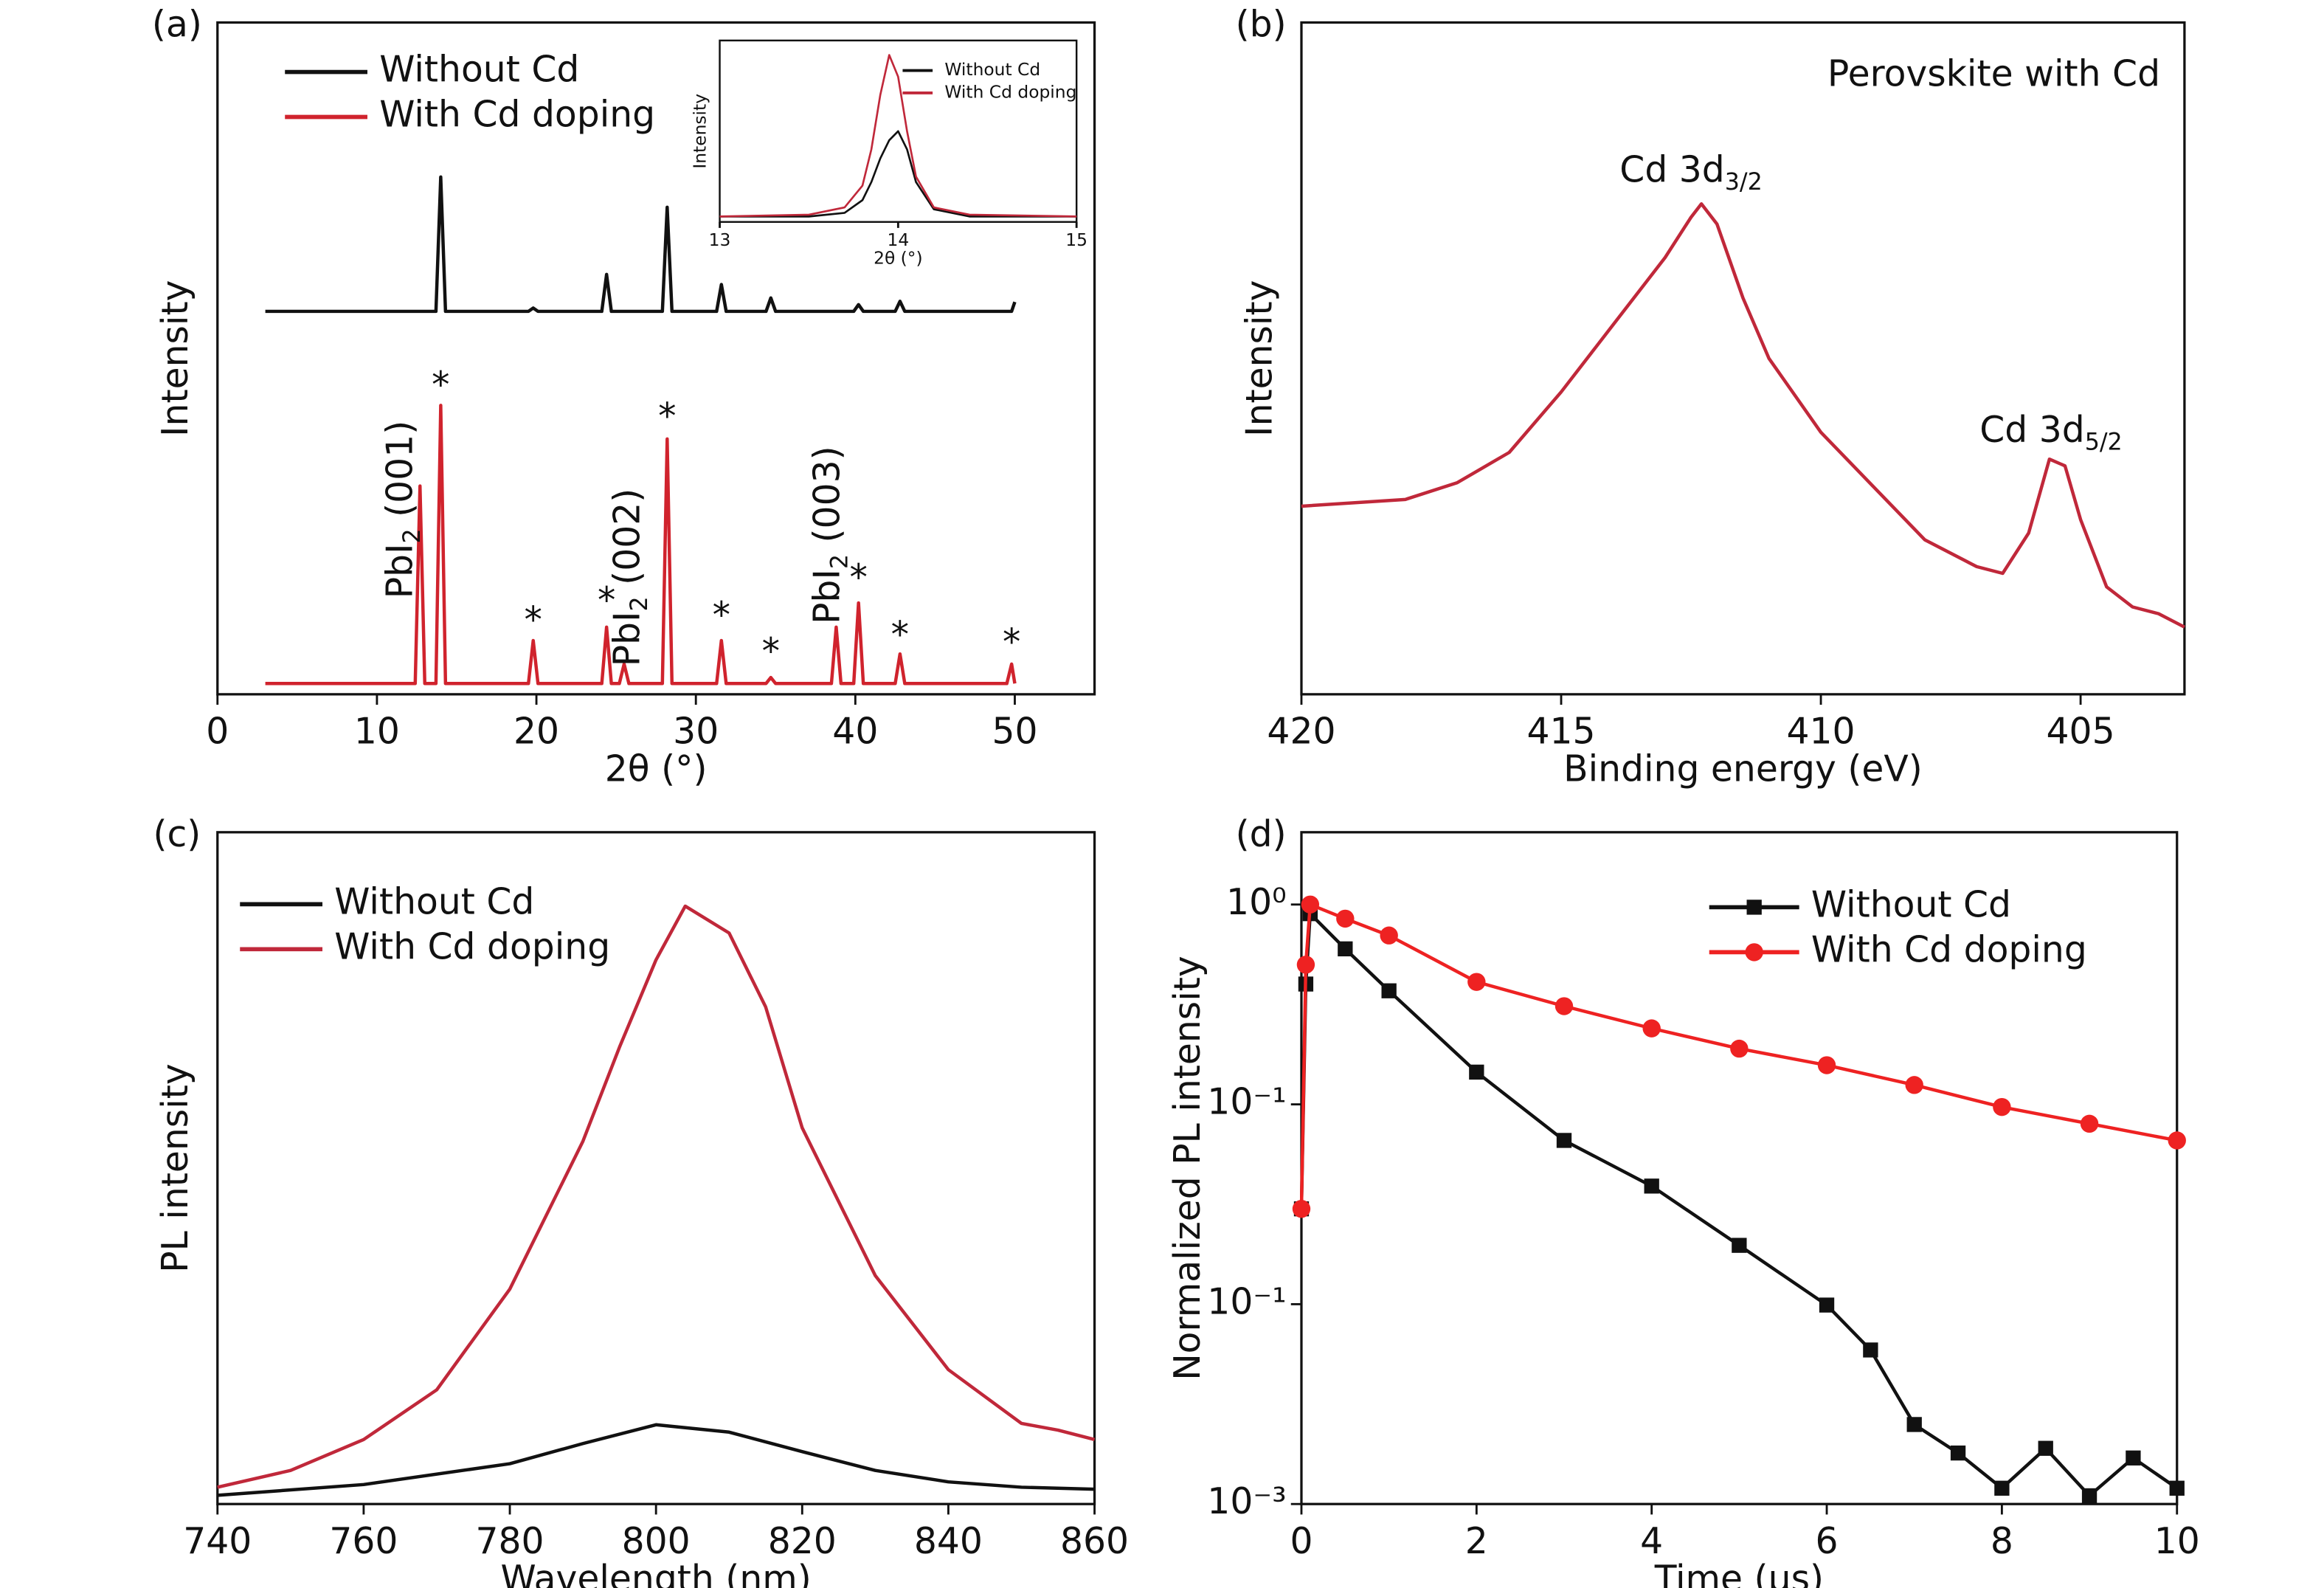 The image size is (2324, 1588). Describe the element at coordinates (536, 732) in the screenshot. I see `x-tick-label: 20` at that location.